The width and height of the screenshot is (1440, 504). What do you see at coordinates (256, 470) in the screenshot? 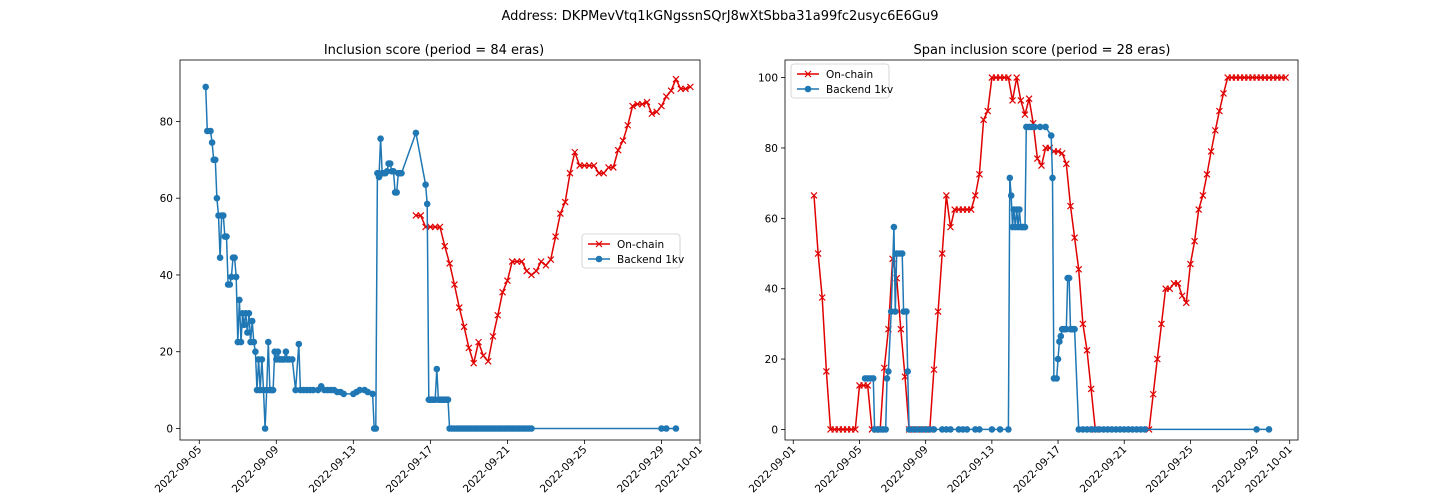
I see `x-tick-label: 2022-09-09` at bounding box center [256, 470].